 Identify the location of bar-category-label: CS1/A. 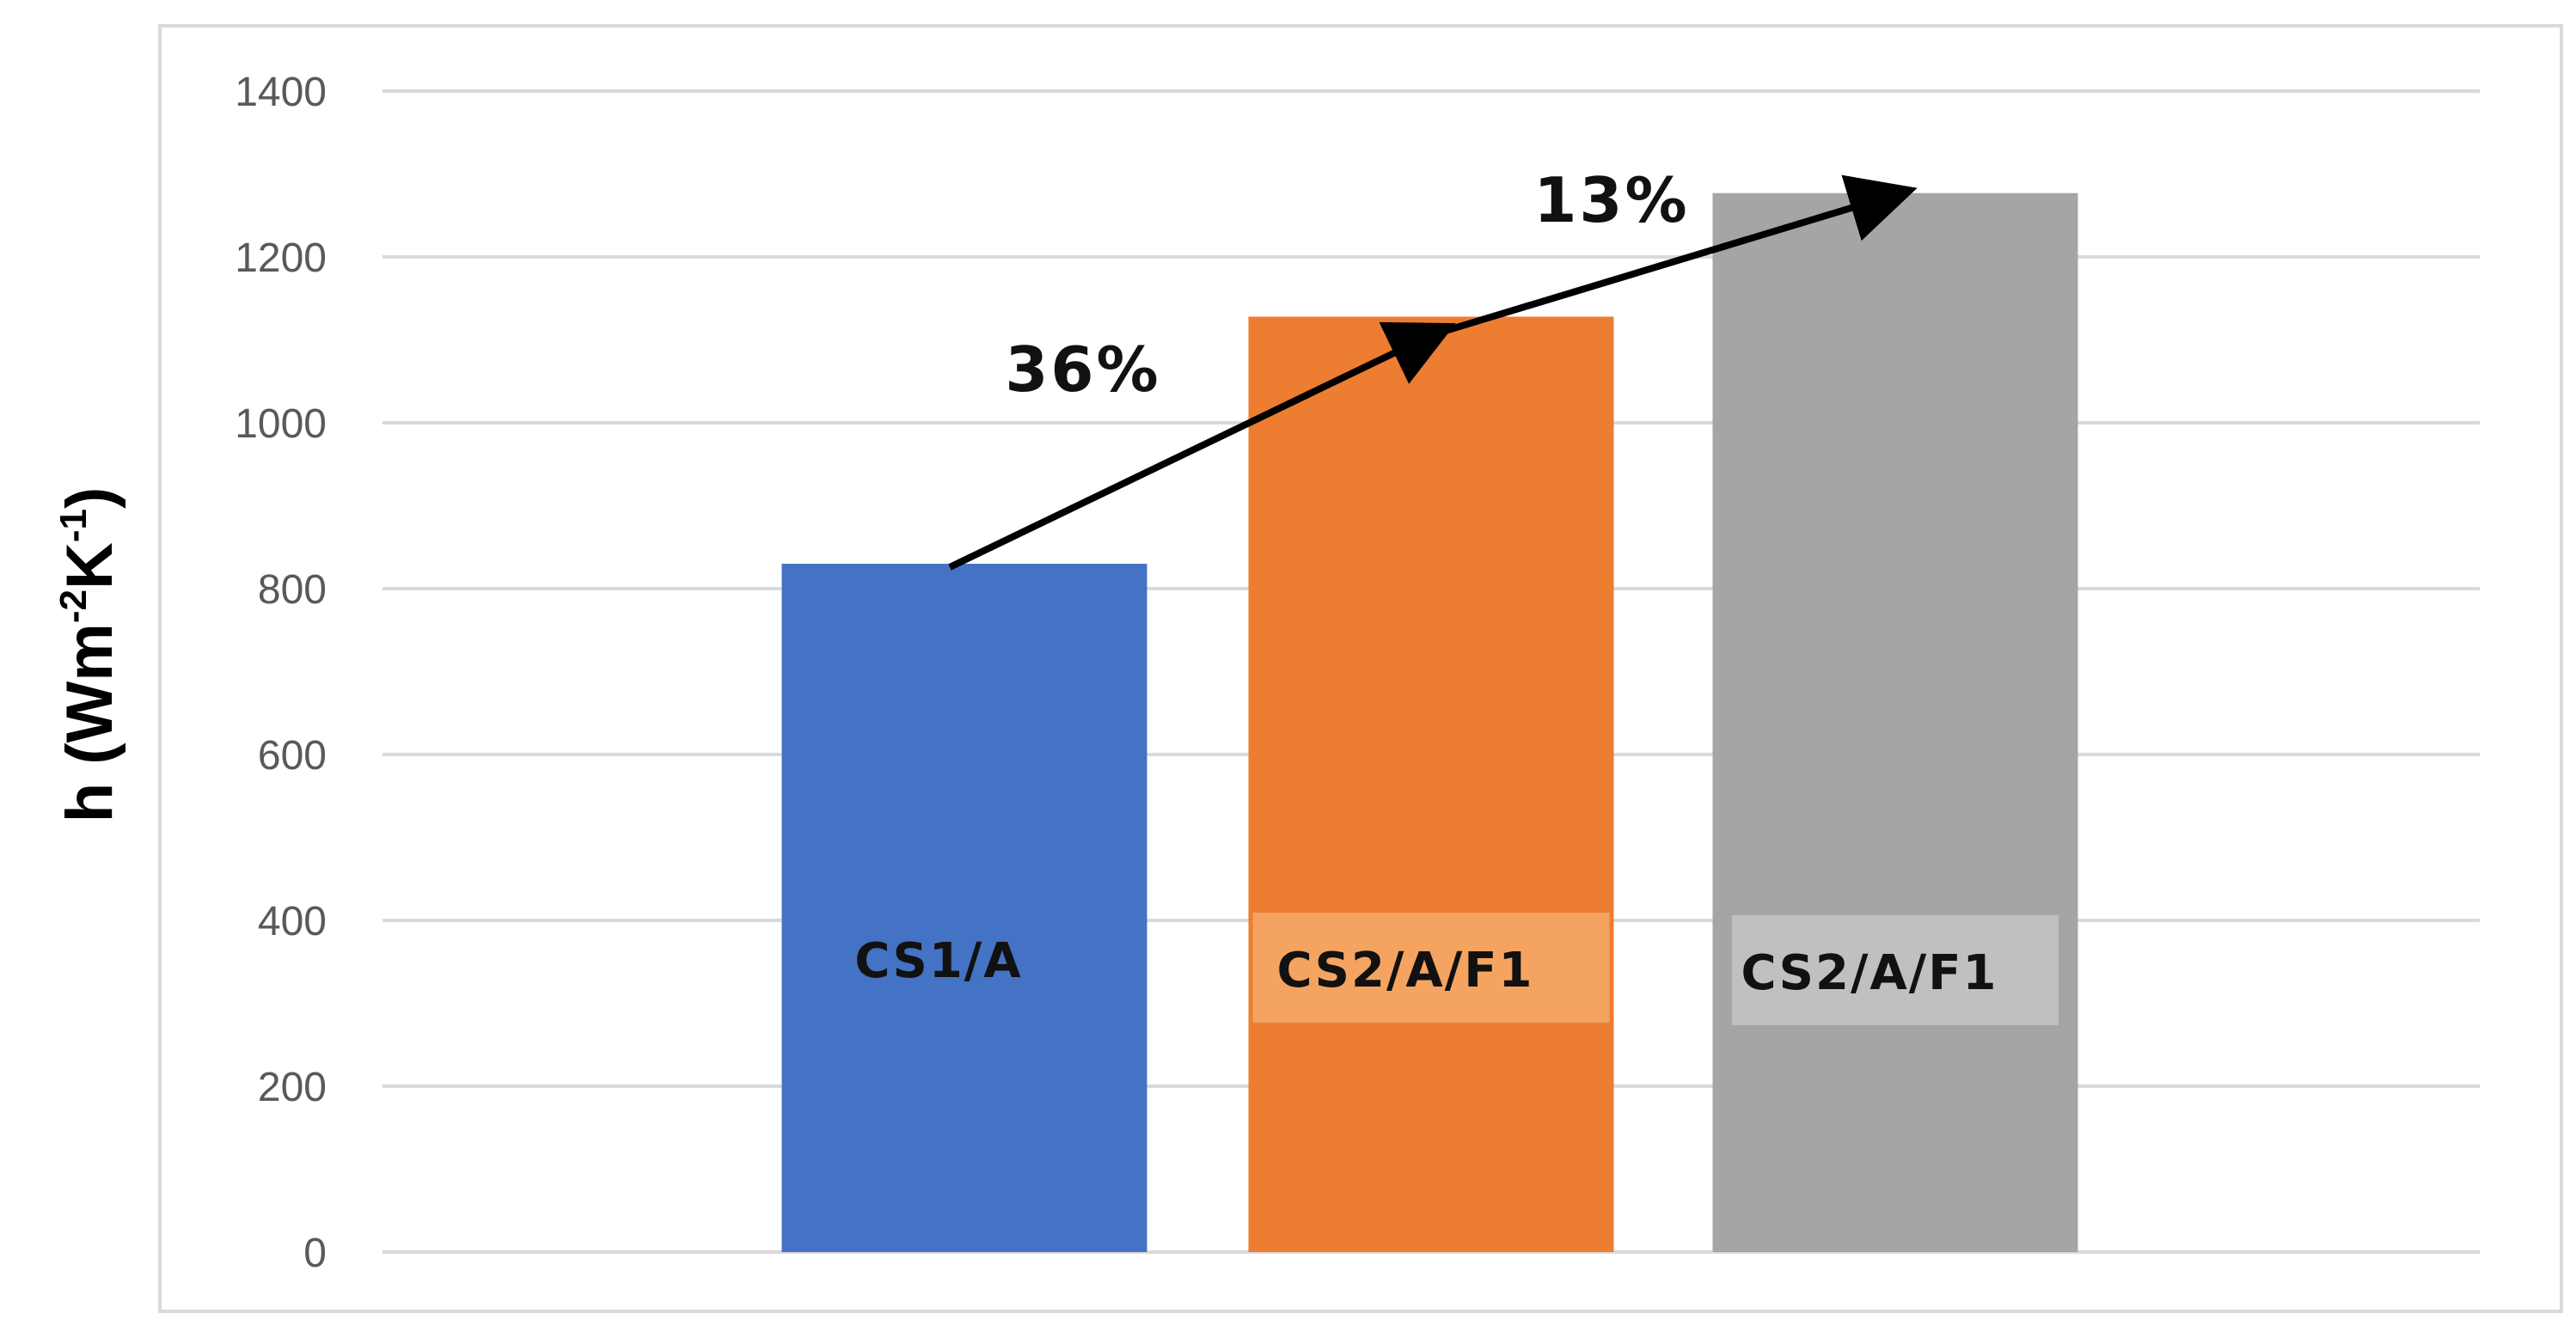
(938, 961).